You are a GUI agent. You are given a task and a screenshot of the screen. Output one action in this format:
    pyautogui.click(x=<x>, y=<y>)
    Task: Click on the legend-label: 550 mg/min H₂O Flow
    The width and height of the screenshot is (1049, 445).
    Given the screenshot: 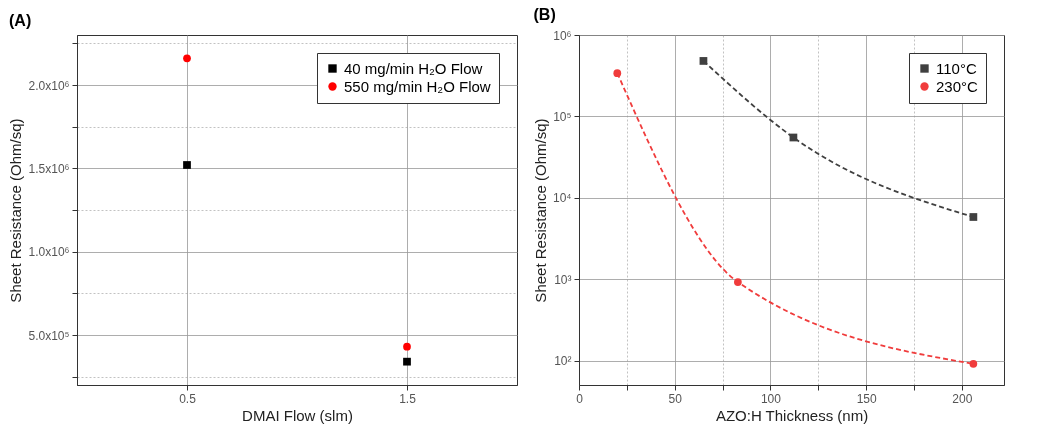 What is the action you would take?
    pyautogui.click(x=417, y=86)
    